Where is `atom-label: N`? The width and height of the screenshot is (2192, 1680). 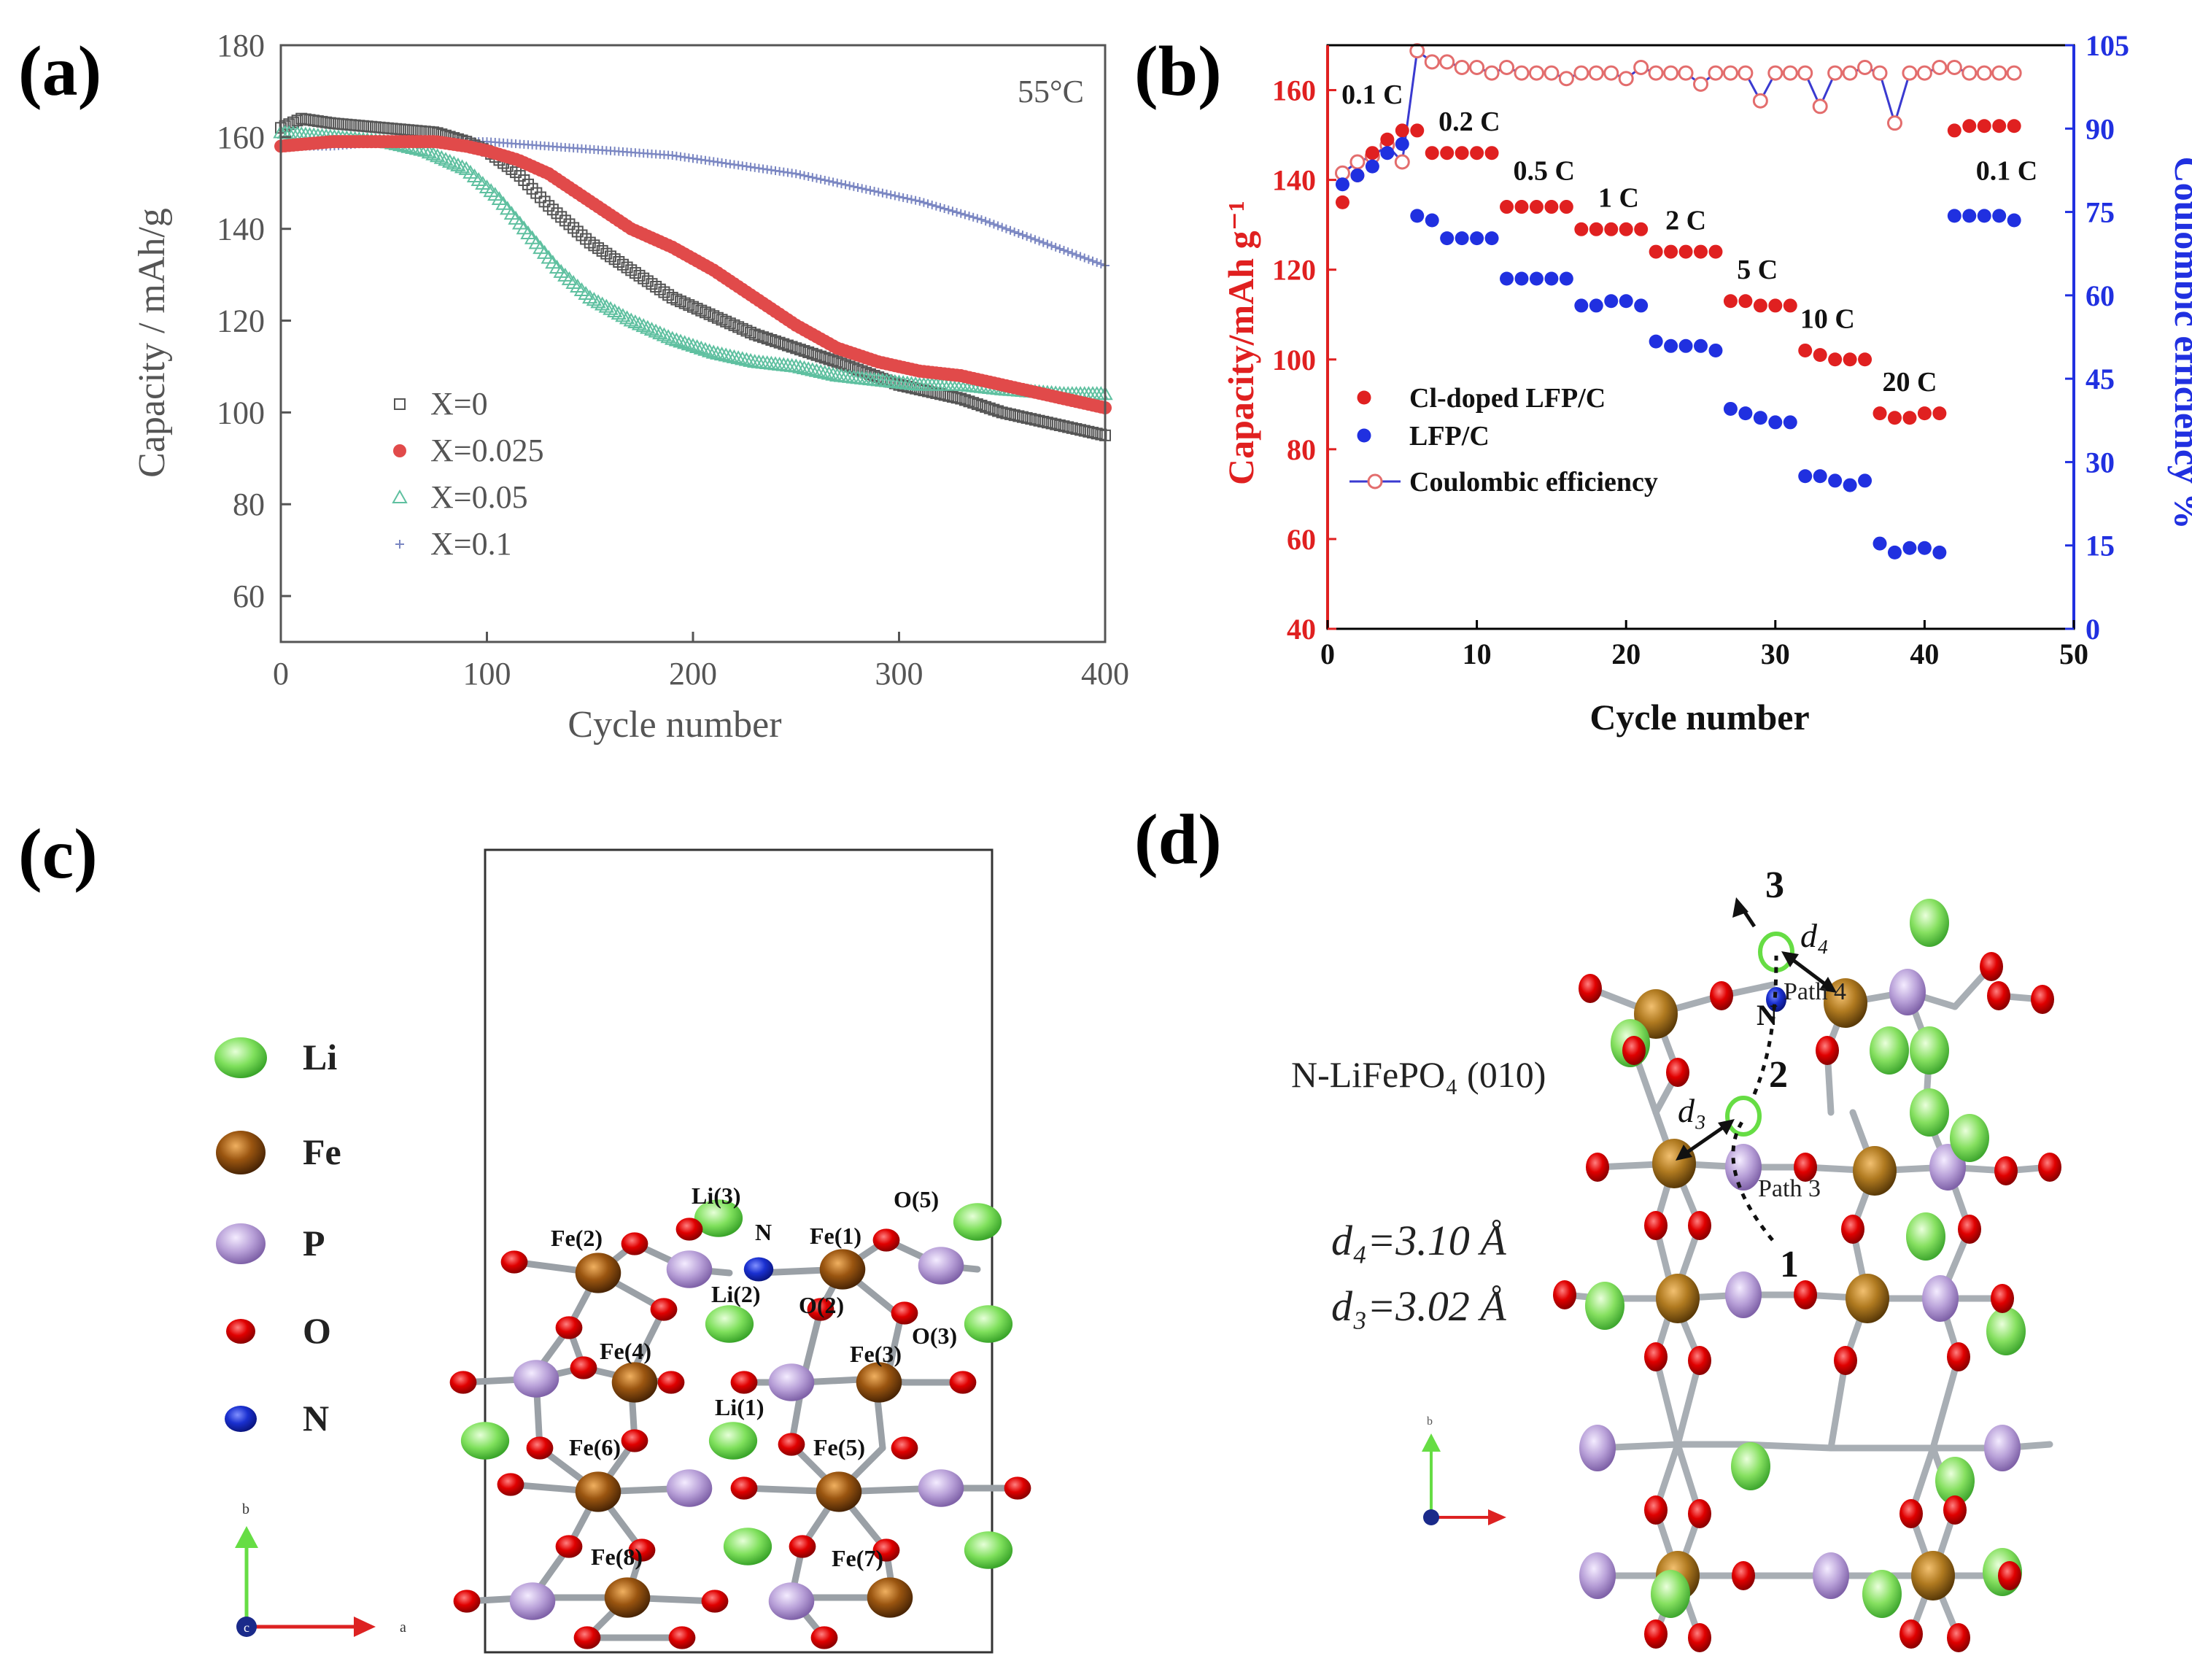 atom-label: N is located at coordinates (763, 1232).